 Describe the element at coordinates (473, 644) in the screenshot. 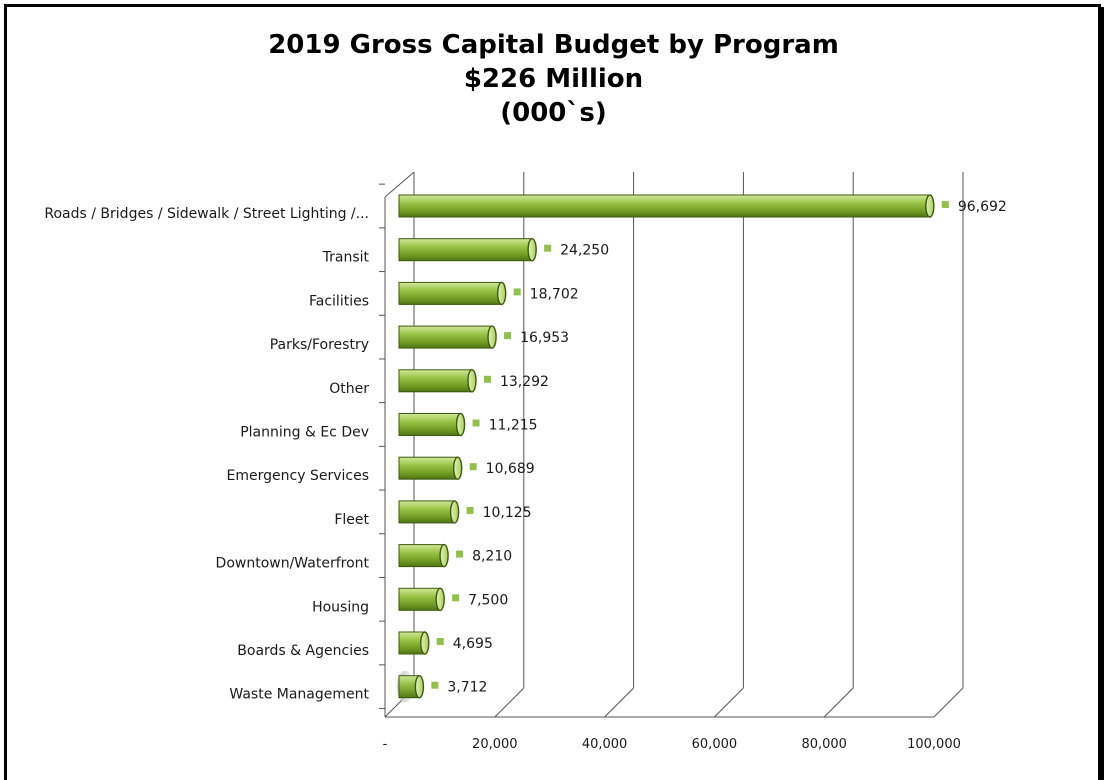

I see `value-label: 4,695` at that location.